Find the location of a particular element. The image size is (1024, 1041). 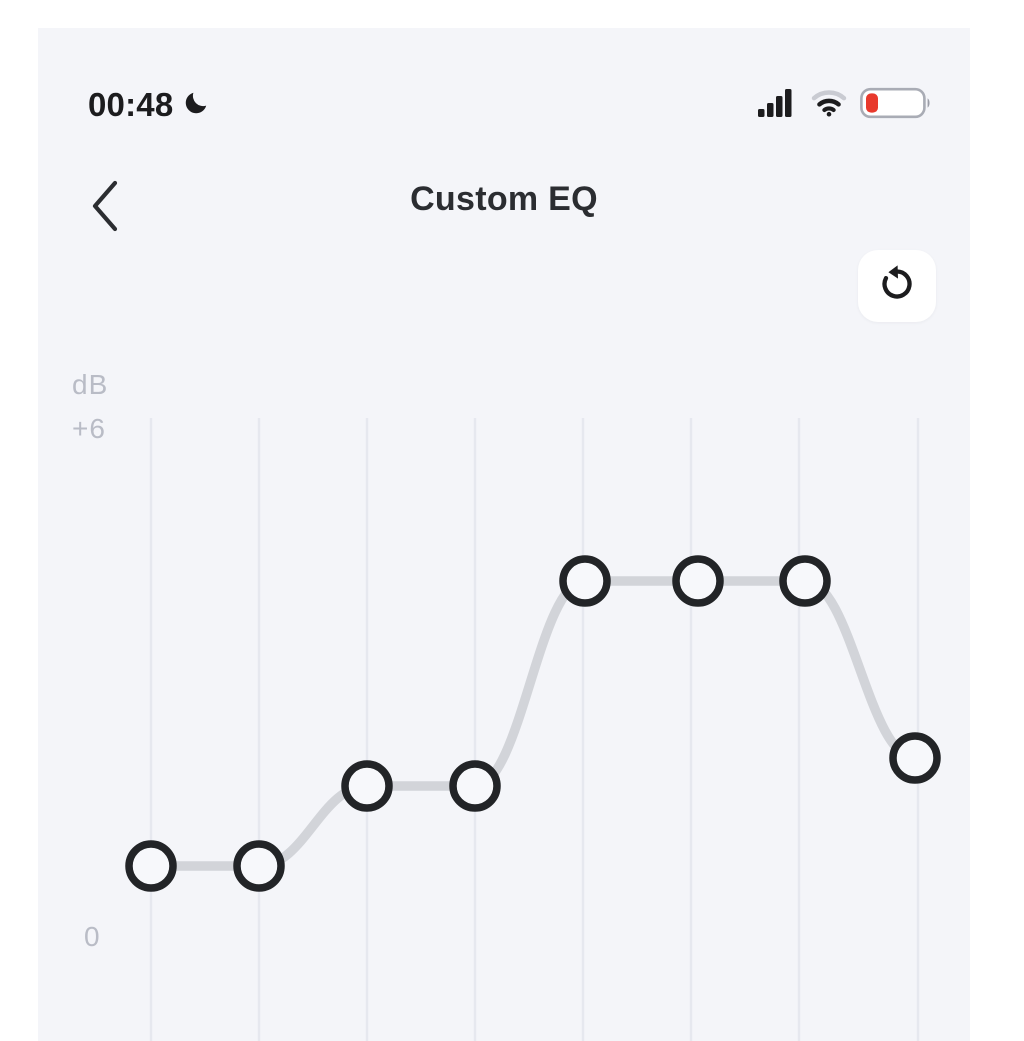

reset-counterclockwise-icon is located at coordinates (897, 286).